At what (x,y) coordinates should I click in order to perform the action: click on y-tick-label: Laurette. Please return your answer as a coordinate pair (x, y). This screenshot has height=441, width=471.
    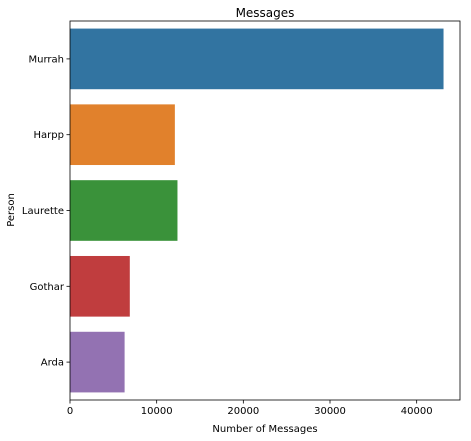
    Looking at the image, I should click on (43, 211).